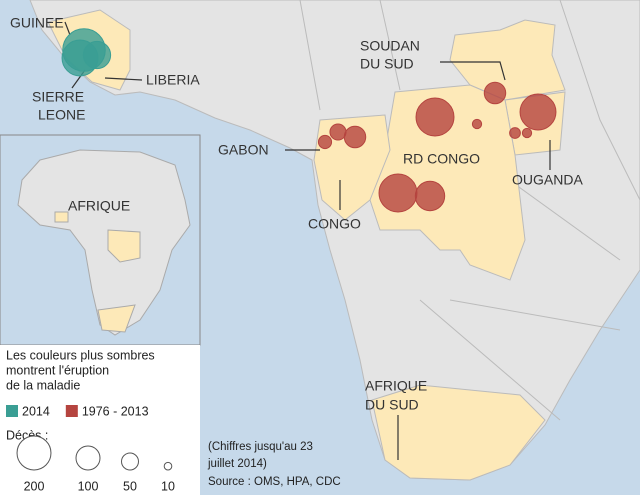 The width and height of the screenshot is (640, 500). What do you see at coordinates (36, 411) in the screenshot?
I see `legend-label: 2014` at bounding box center [36, 411].